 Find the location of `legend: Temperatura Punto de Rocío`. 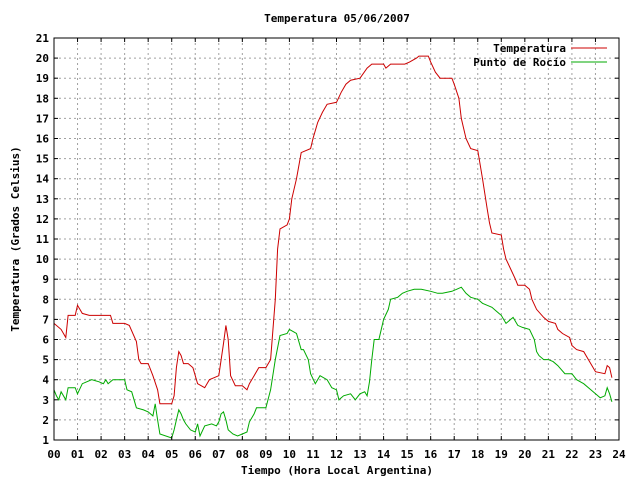

legend: Temperatura Punto de Rocío is located at coordinates (540, 55).